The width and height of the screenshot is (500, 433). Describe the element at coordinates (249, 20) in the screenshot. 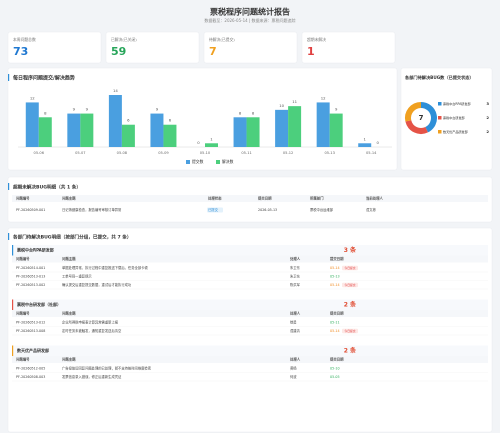

I see `subtitle: 数据截至：2026-05-14 | 数据来源：票税问题追踪` at that location.